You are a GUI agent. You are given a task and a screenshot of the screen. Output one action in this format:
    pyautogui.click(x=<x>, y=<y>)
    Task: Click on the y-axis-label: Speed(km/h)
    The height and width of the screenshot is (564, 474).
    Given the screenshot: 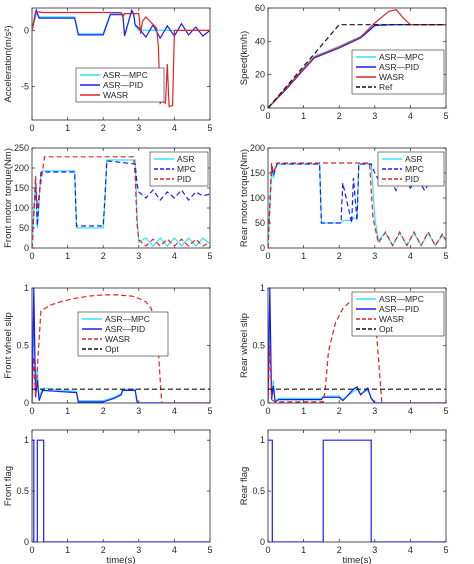 What is the action you would take?
    pyautogui.click(x=244, y=58)
    